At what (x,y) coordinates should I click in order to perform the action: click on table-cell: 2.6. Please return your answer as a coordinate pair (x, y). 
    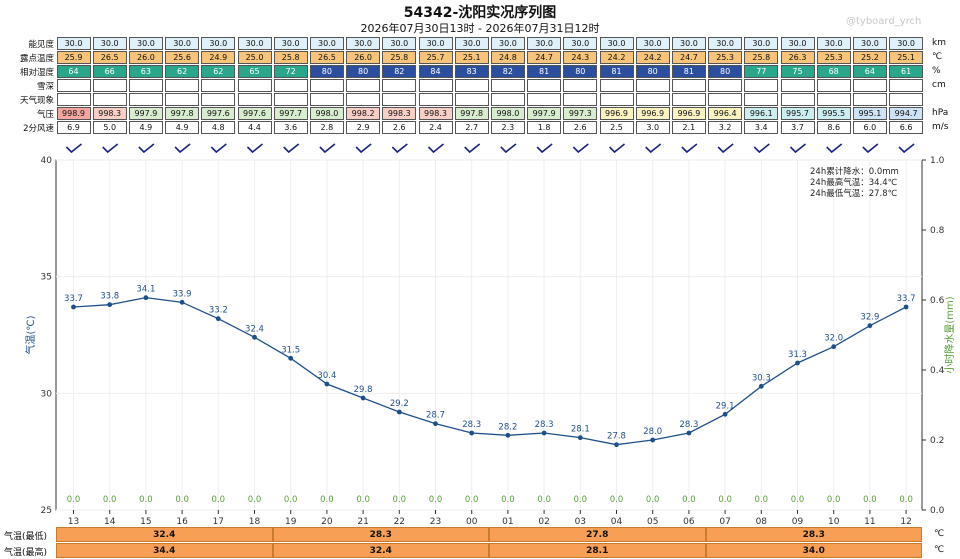
    Looking at the image, I should click on (399, 127).